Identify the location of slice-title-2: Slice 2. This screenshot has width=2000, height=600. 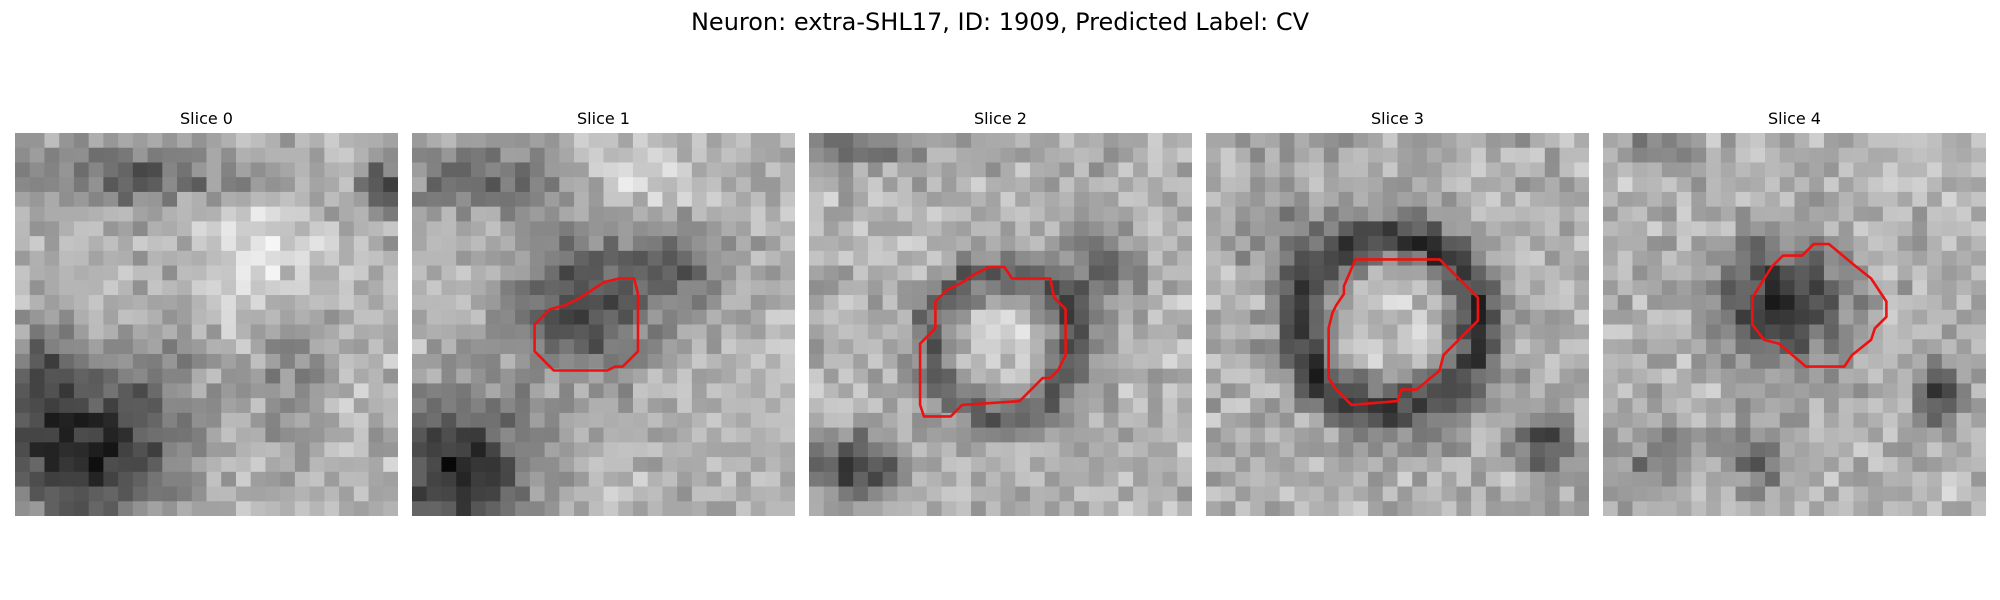
(1000, 118).